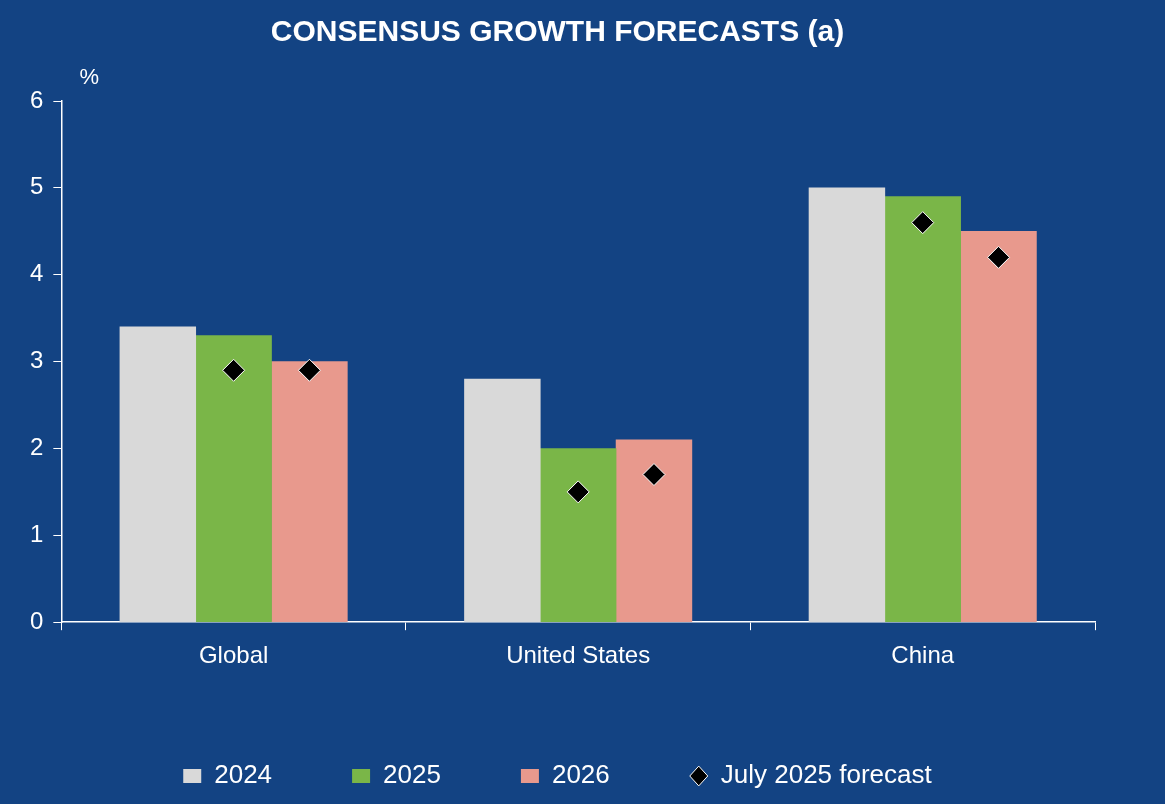 This screenshot has height=804, width=1165. What do you see at coordinates (557, 31) in the screenshot?
I see `chart-title: CONSENSUS GROWTH FORECASTS (a)` at bounding box center [557, 31].